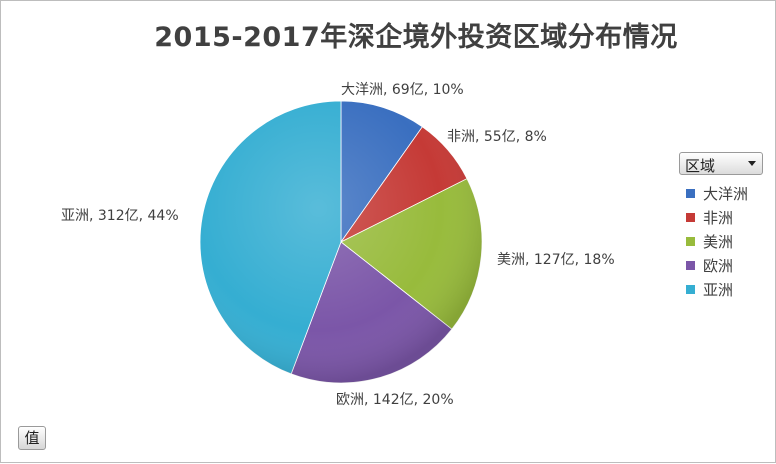  I want to click on legend-item-africa: 非洲, so click(717, 219).